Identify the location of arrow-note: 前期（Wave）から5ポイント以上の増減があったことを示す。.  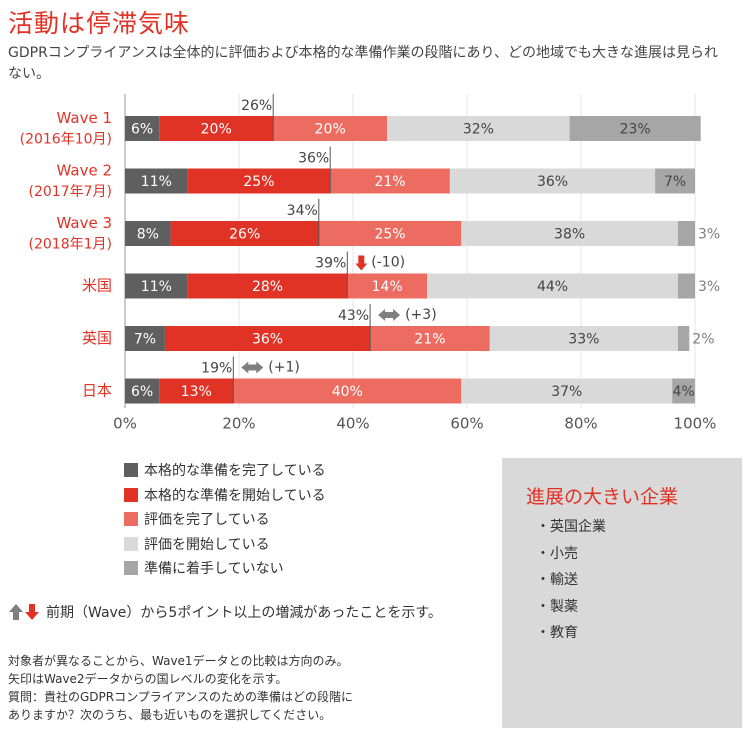
(225, 612).